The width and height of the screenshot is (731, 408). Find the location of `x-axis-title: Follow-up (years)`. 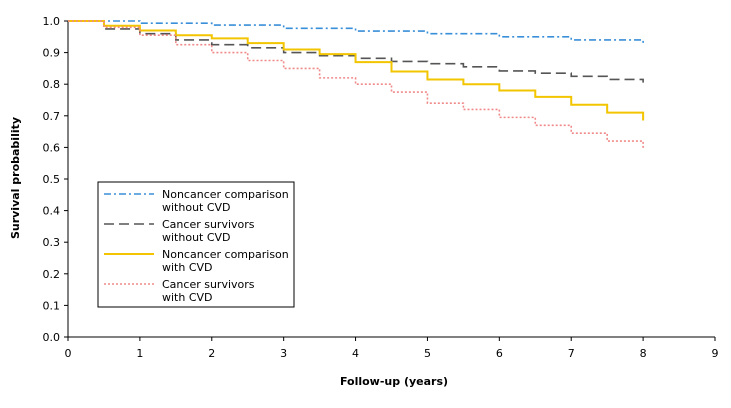

x-axis-title: Follow-up (years) is located at coordinates (394, 381).